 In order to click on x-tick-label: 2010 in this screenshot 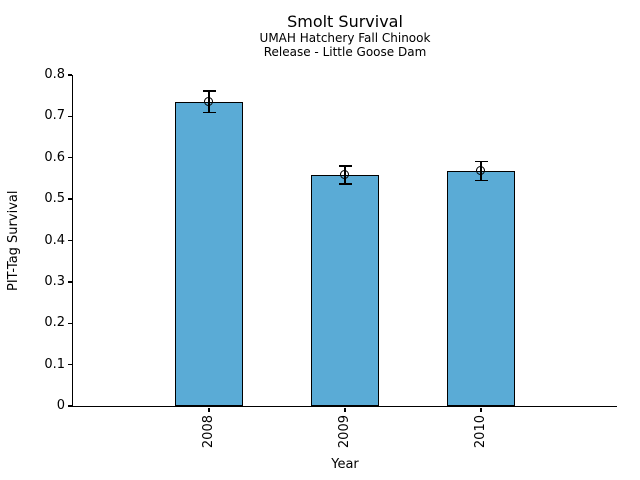, I will do `click(480, 432)`.